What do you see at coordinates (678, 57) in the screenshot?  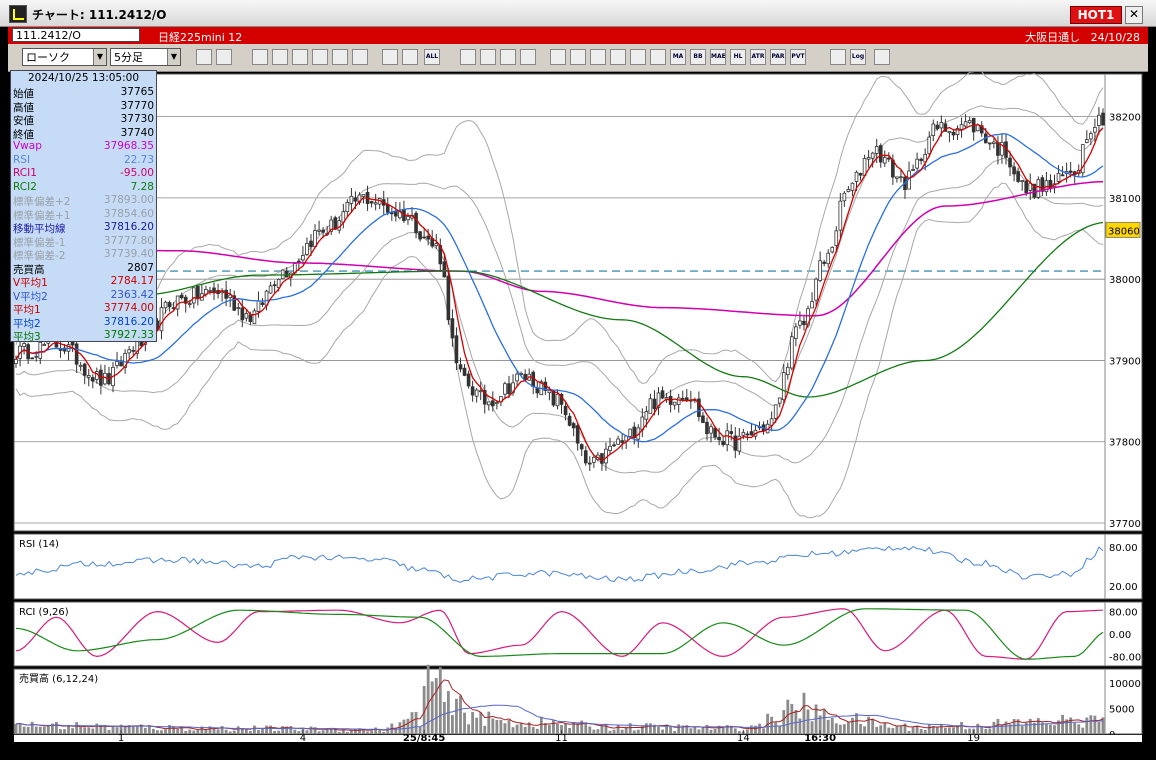 I see `ma-icon: MA` at bounding box center [678, 57].